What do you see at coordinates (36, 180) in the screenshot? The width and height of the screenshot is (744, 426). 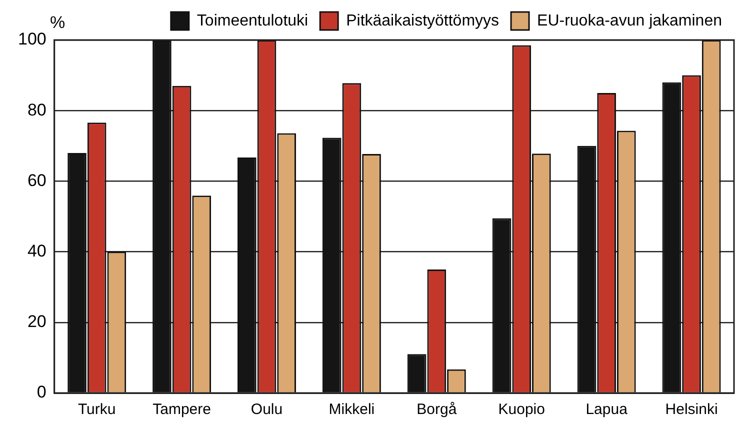 I see `y-tick-label: 60` at bounding box center [36, 180].